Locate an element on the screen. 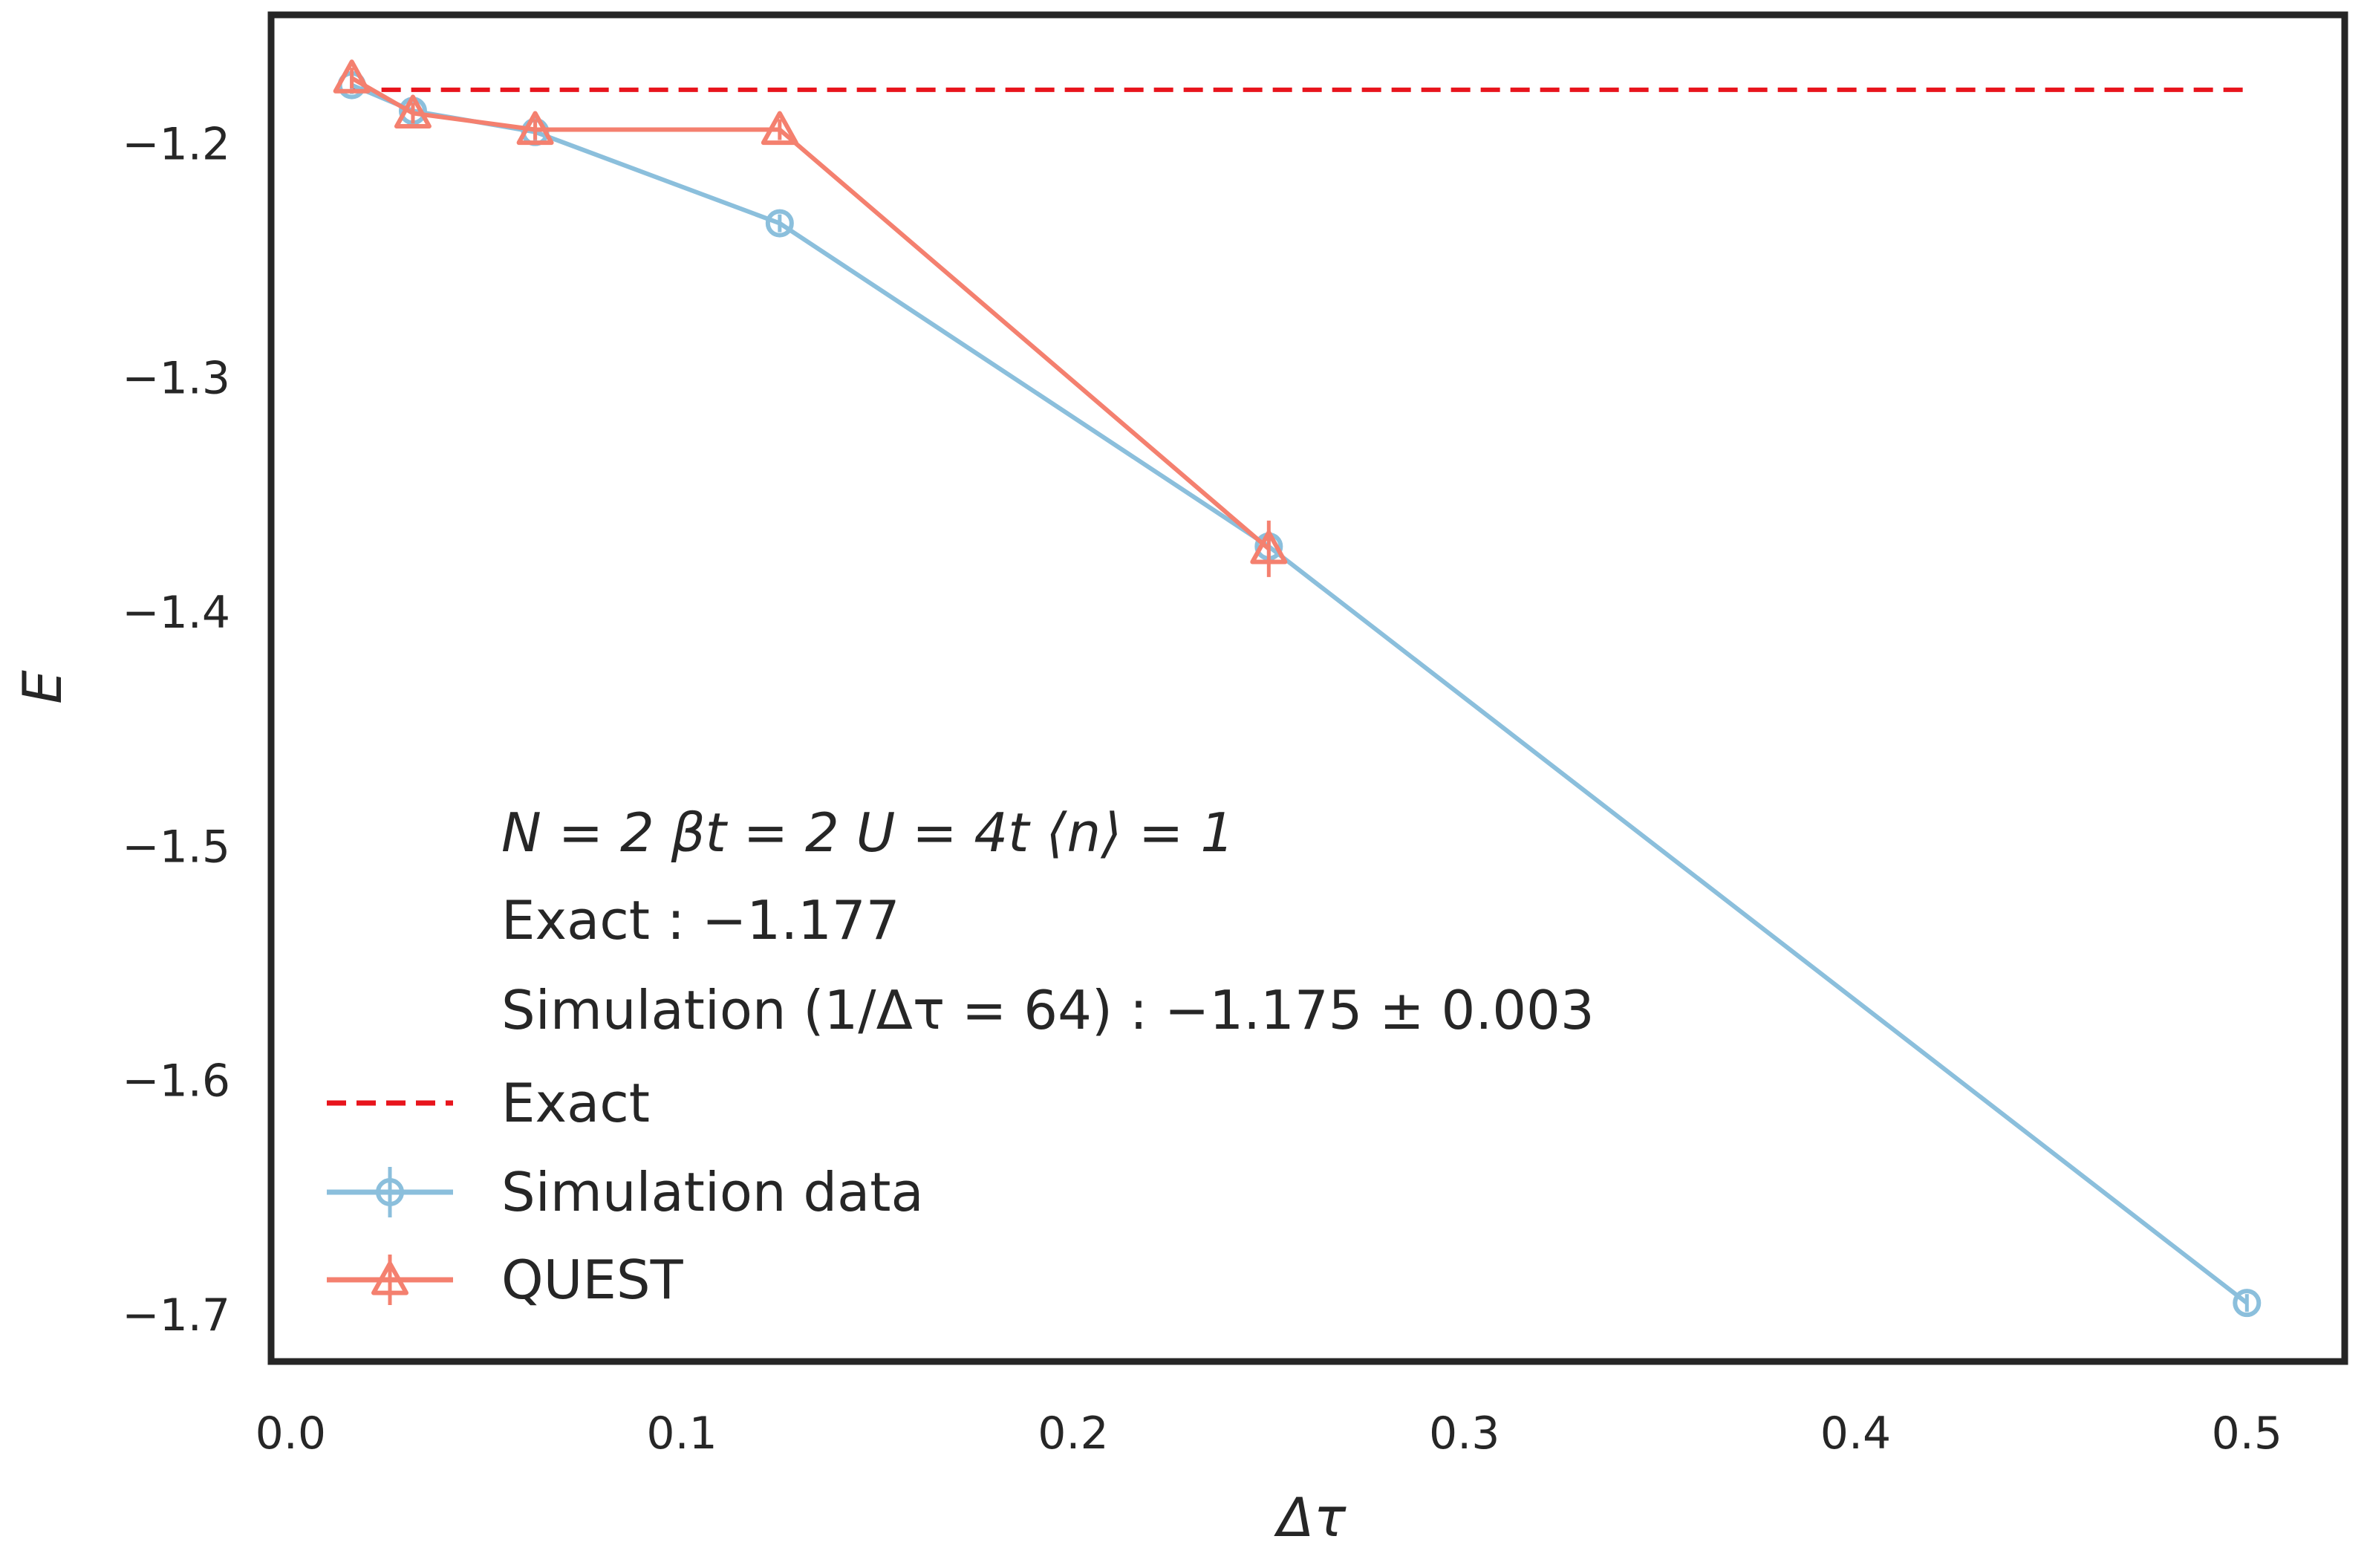  legend-label: Exact is located at coordinates (575, 1103).